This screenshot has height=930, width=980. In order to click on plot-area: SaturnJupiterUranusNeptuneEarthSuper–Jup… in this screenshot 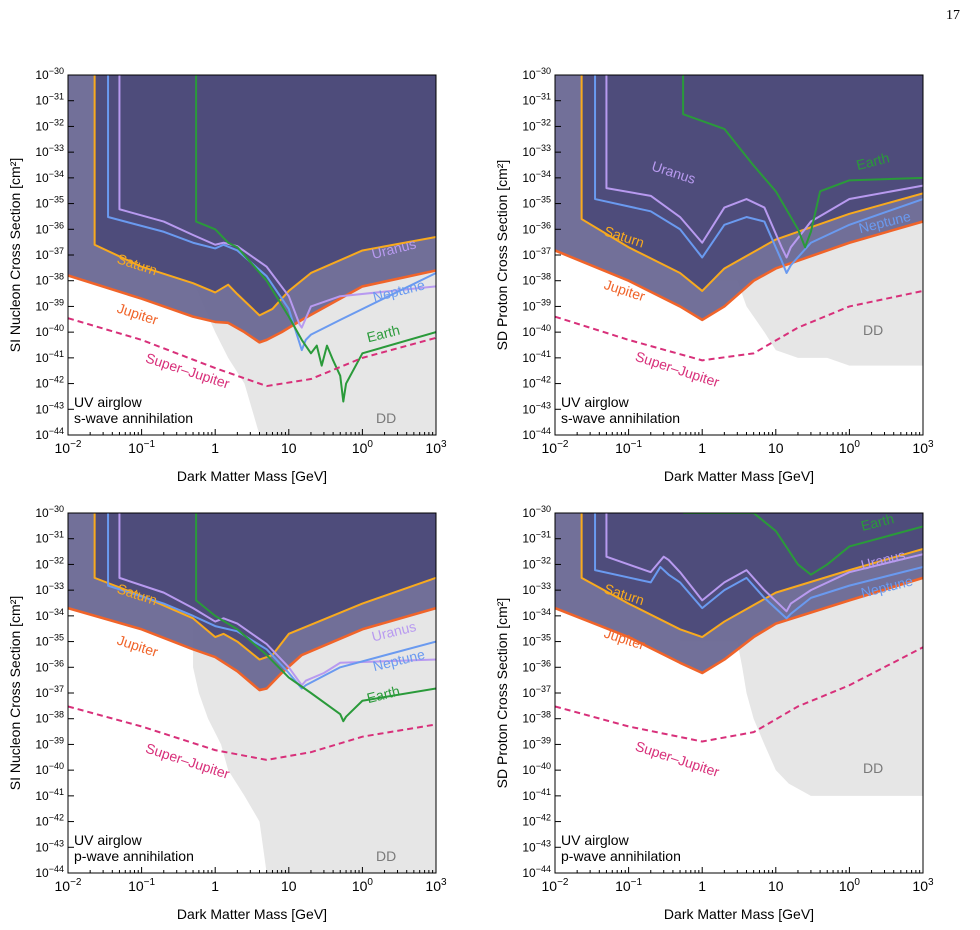, I will do `click(739, 255)`.